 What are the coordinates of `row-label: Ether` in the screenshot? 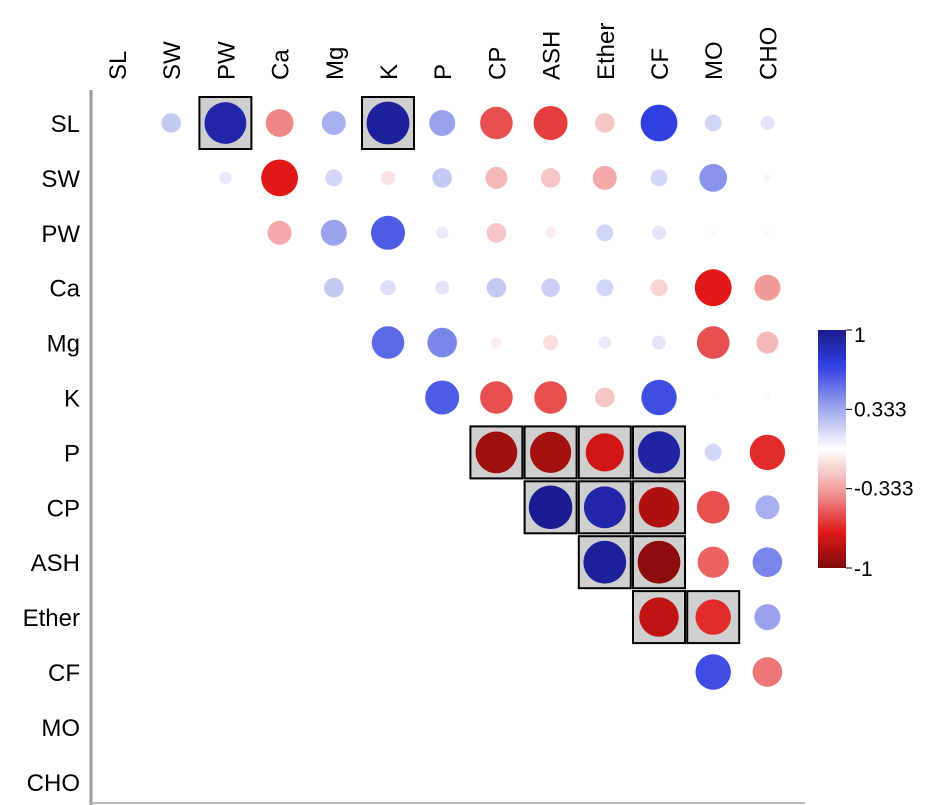 It's located at (51, 618).